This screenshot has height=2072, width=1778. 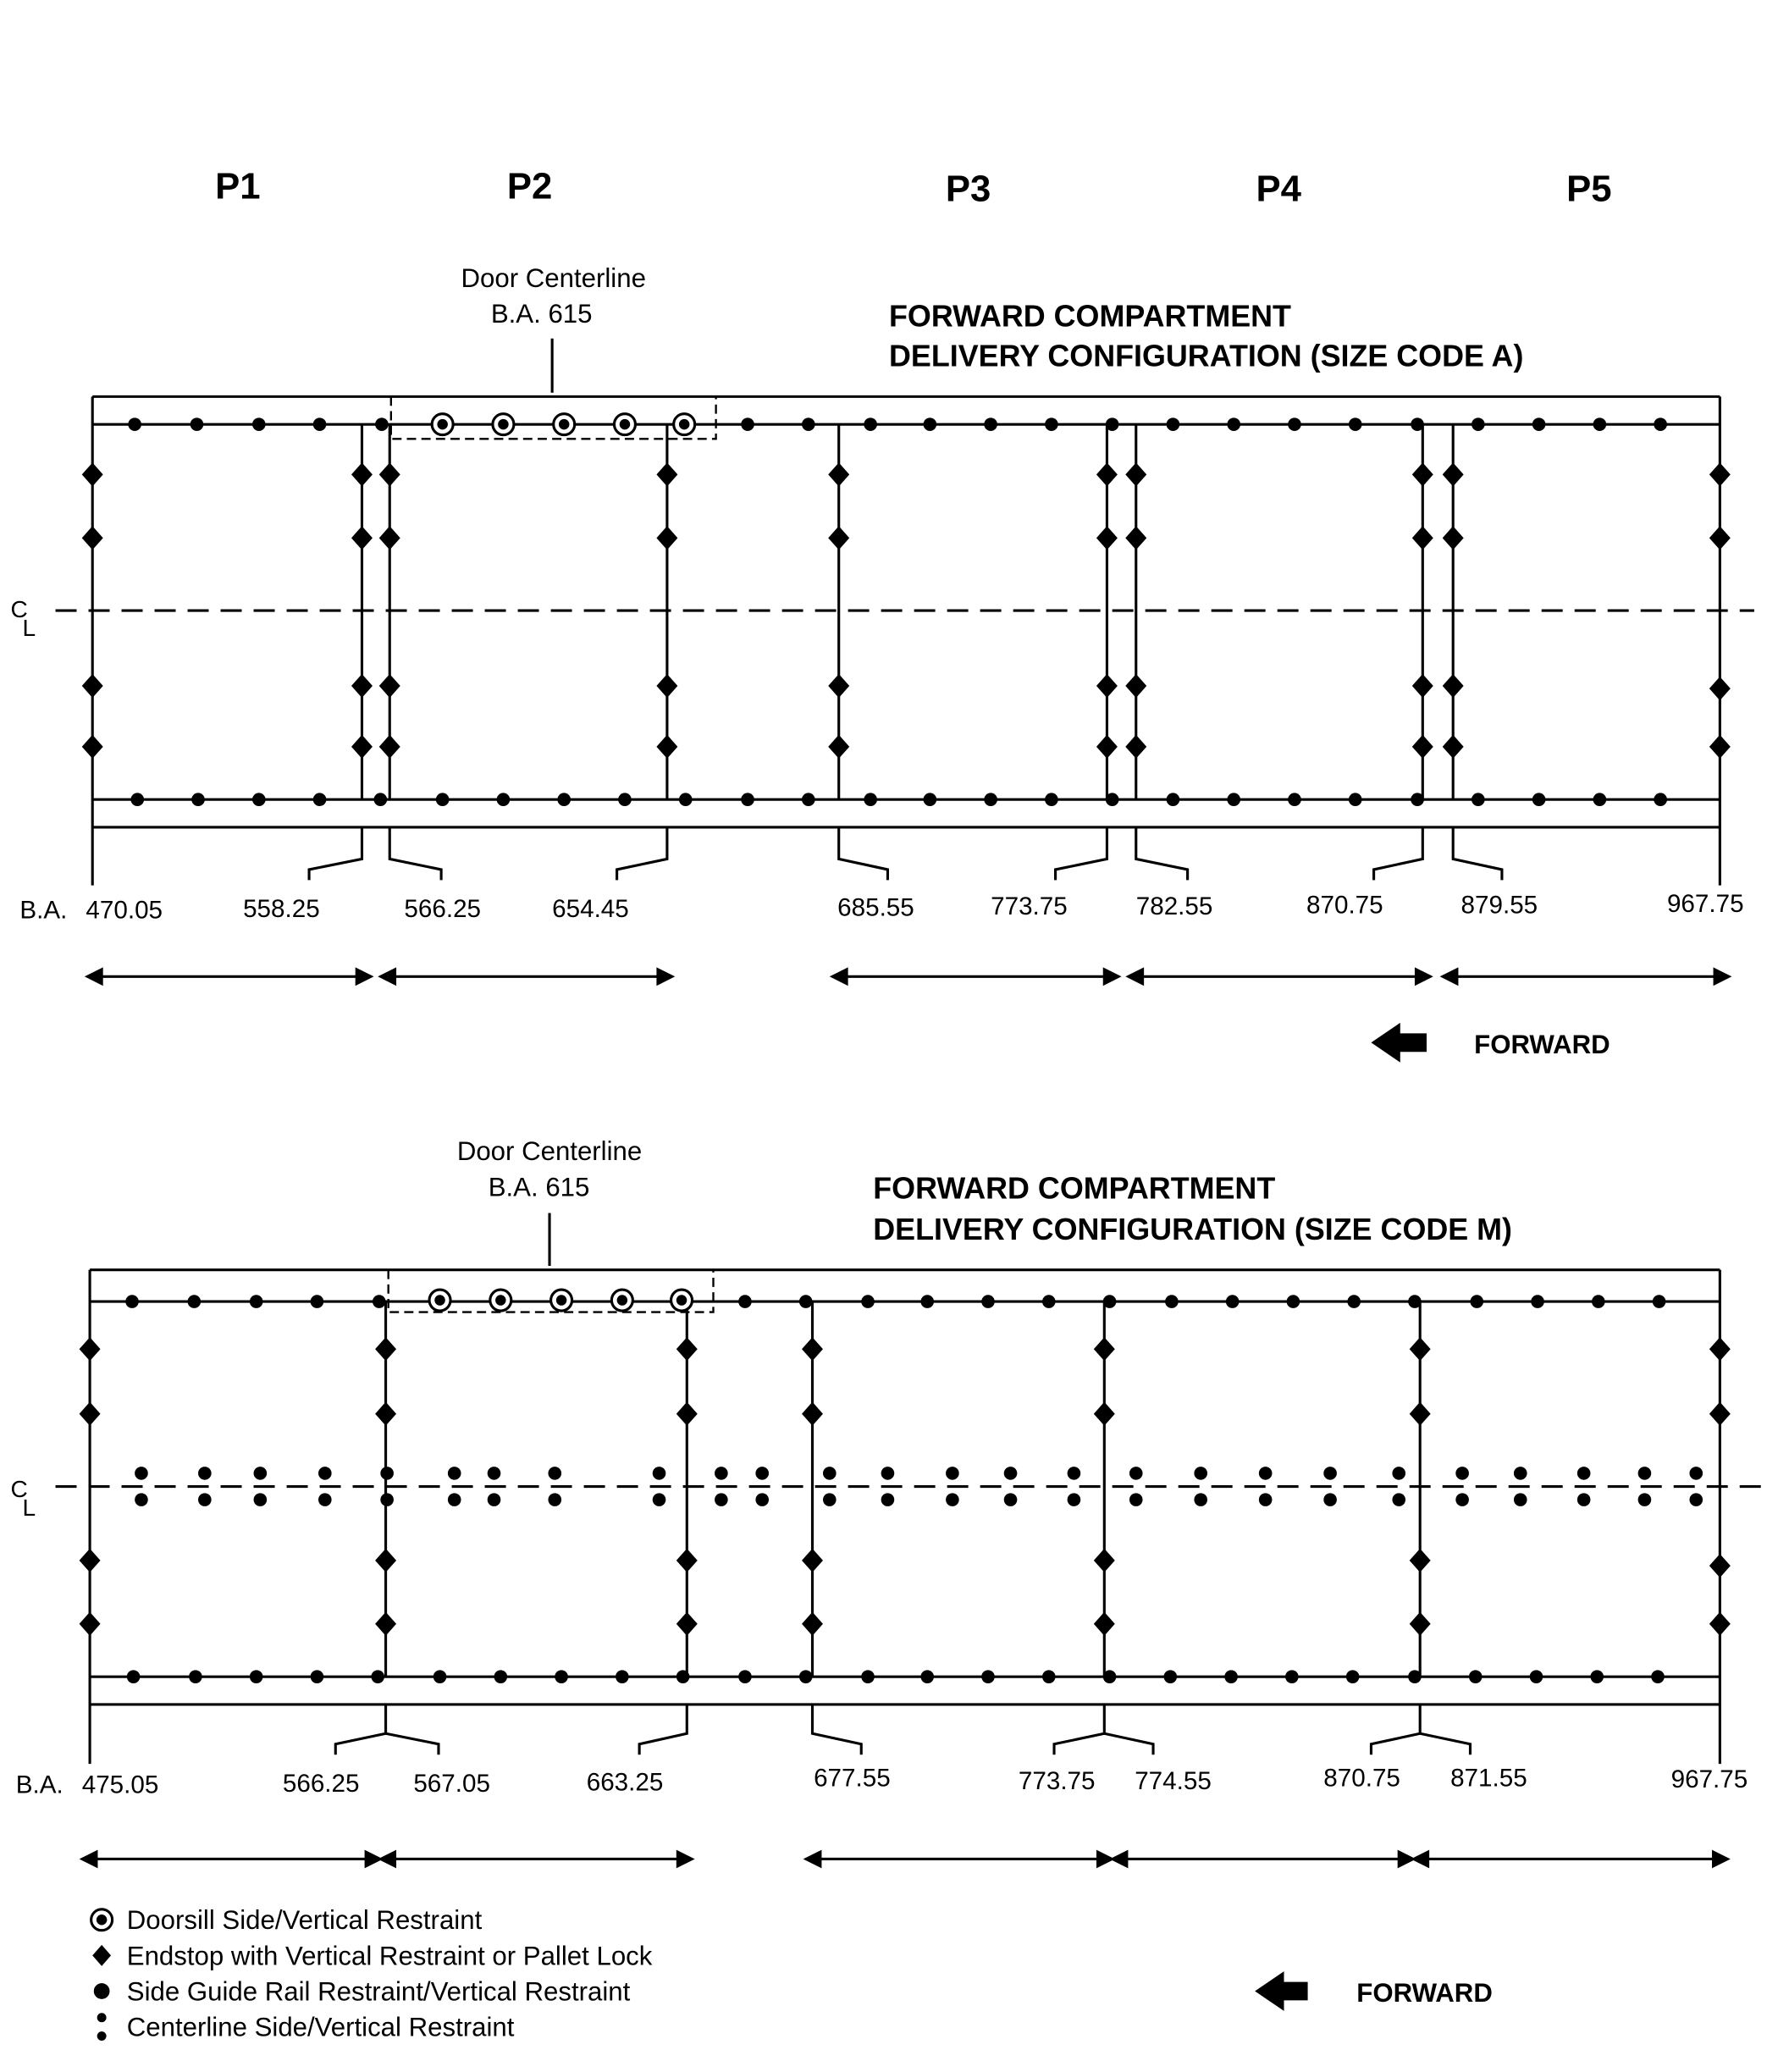 What do you see at coordinates (590, 909) in the screenshot?
I see `station-value: 654.45` at bounding box center [590, 909].